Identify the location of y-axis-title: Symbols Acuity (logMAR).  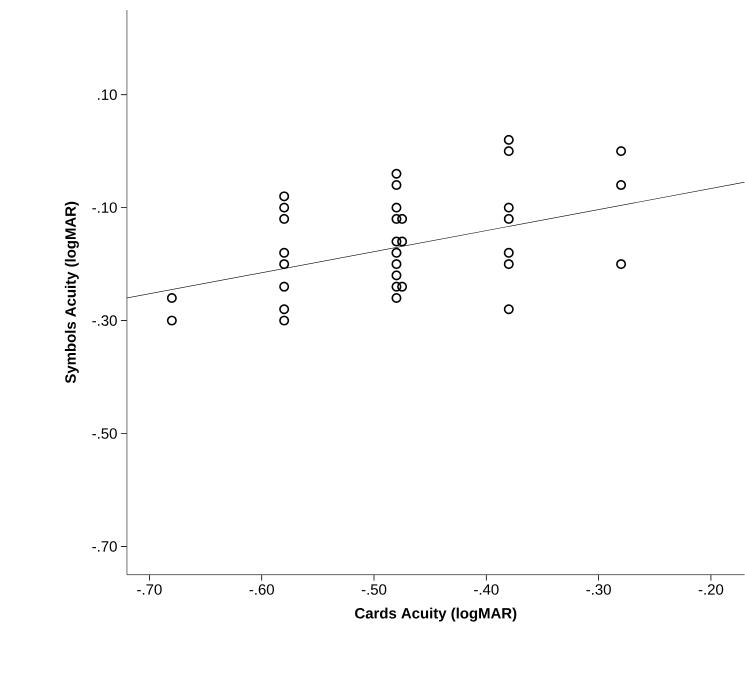
(71, 293).